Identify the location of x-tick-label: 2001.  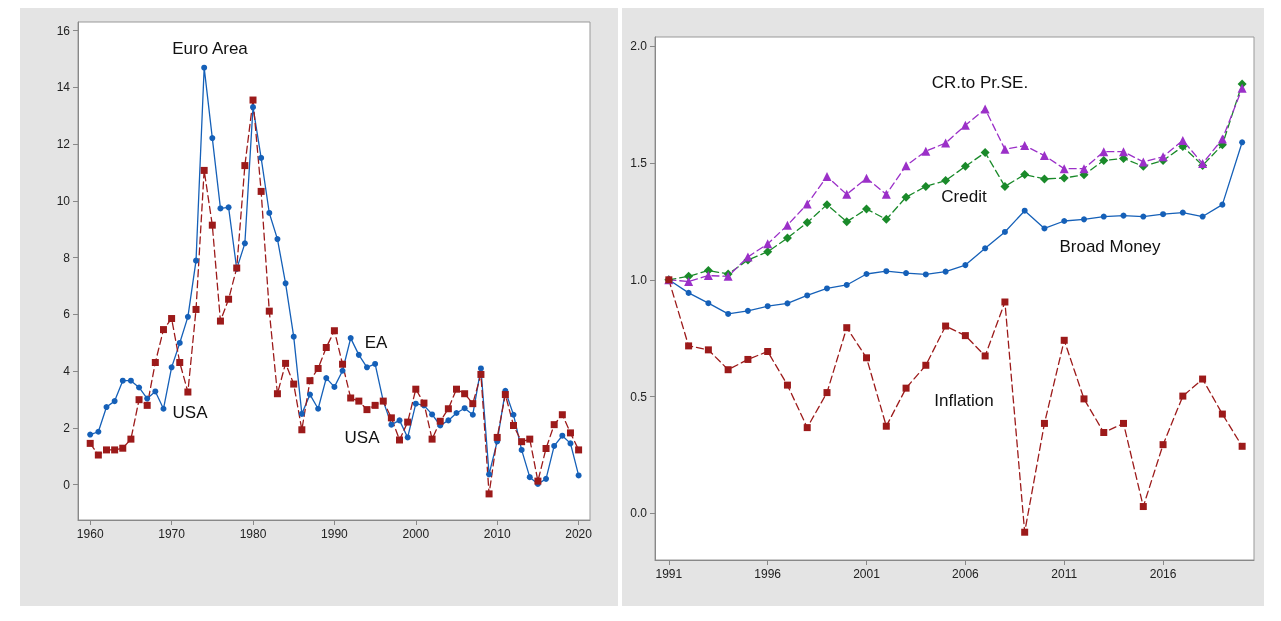
(867, 574).